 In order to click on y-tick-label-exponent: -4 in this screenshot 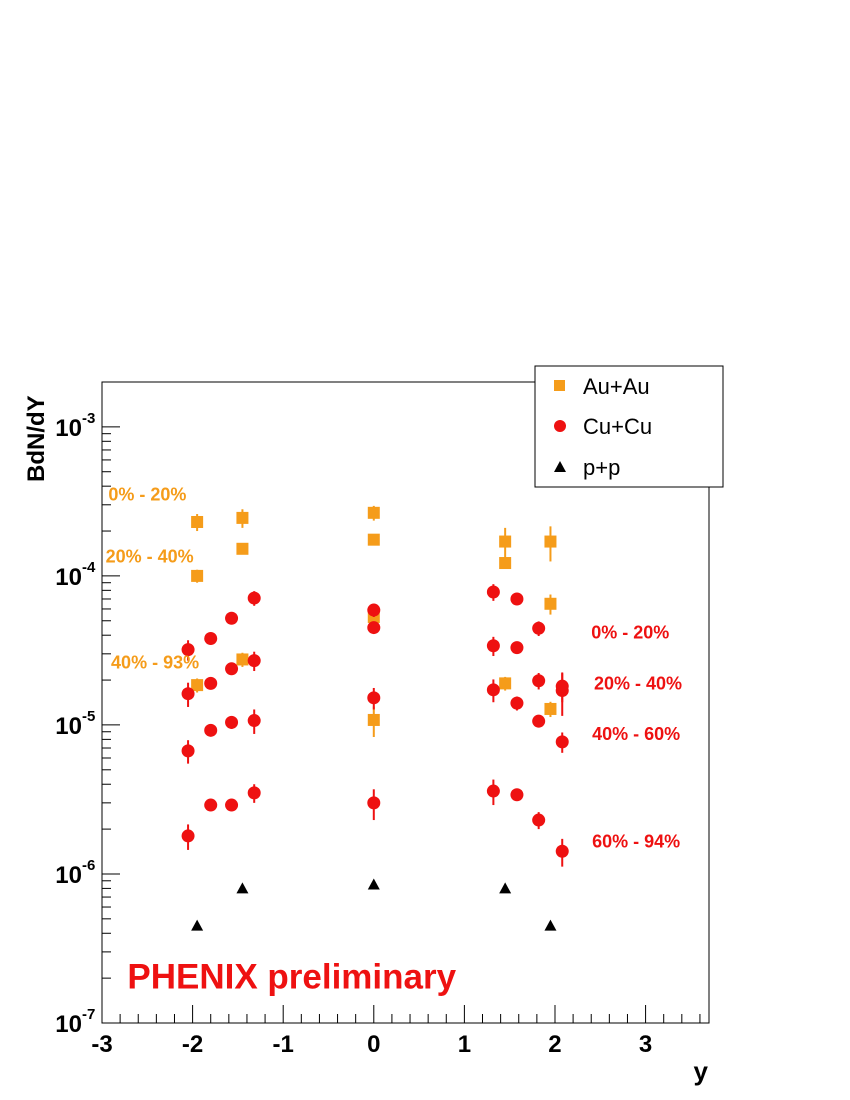, I will do `click(89, 567)`.